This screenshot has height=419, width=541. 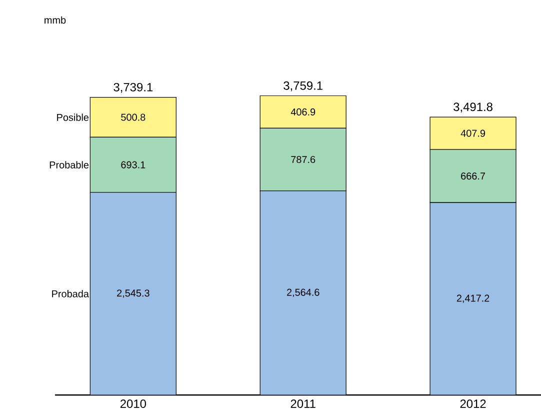 I want to click on x-tick-label: 2010, so click(x=133, y=404).